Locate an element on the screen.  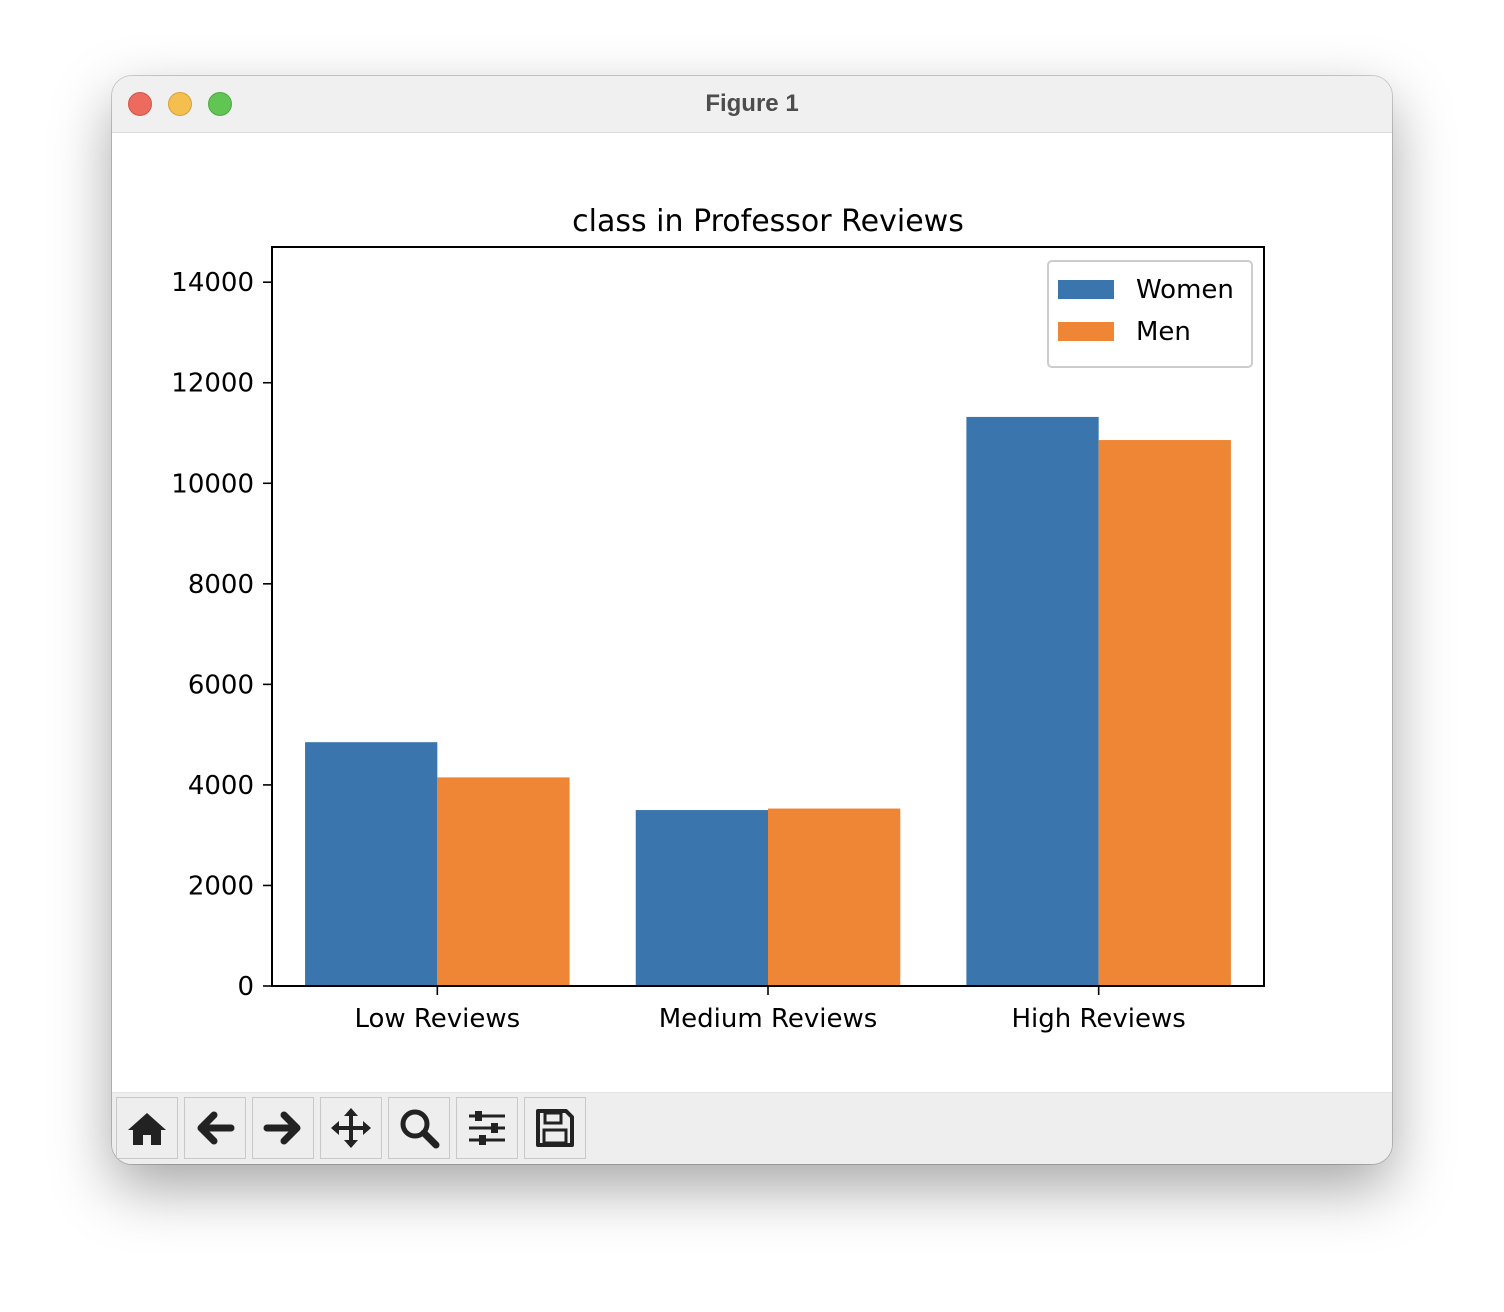
magnifier-icon is located at coordinates (420, 1129).